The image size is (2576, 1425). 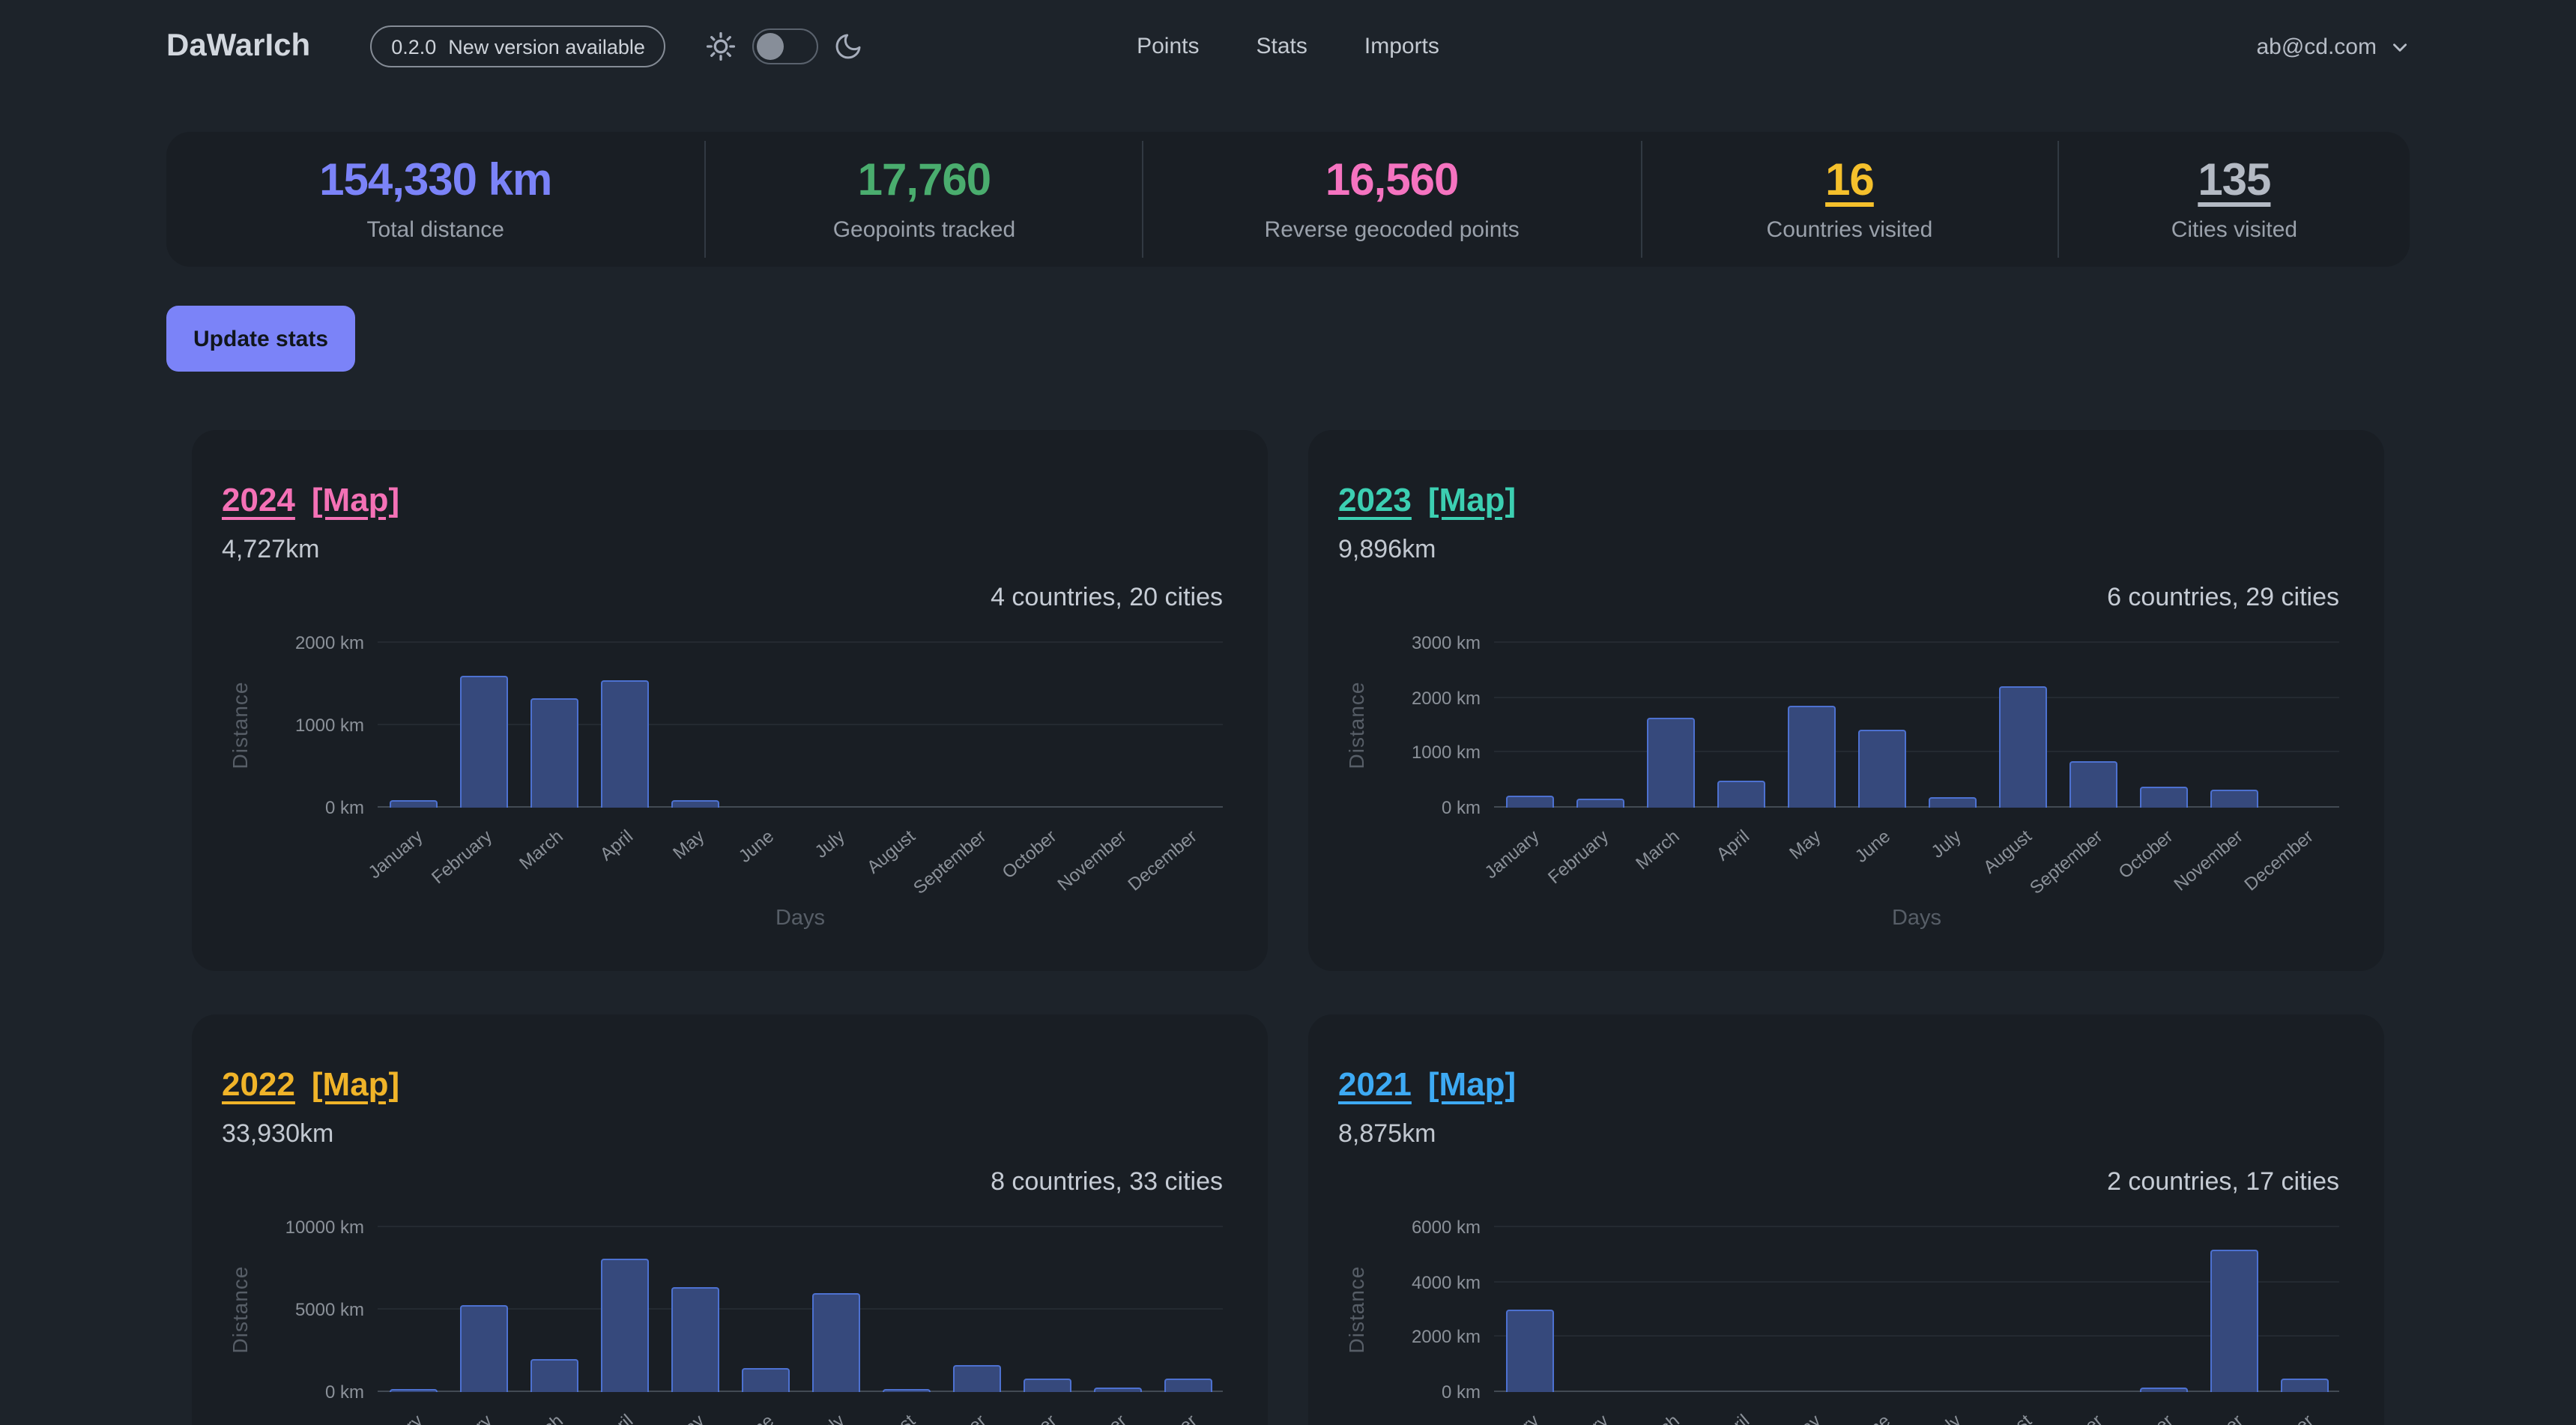 I want to click on stat-countries-visited: 16 Countries visited, so click(x=1849, y=200).